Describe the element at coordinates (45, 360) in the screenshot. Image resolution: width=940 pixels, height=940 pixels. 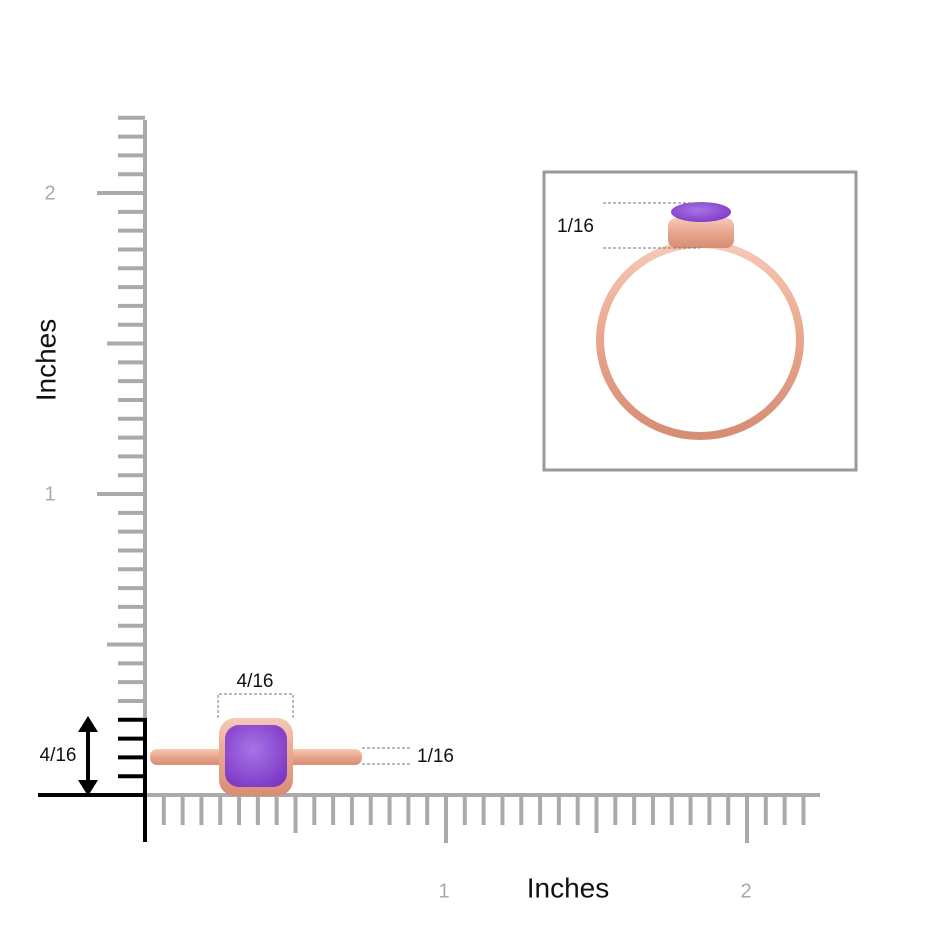
I see `y-title: Inches` at that location.